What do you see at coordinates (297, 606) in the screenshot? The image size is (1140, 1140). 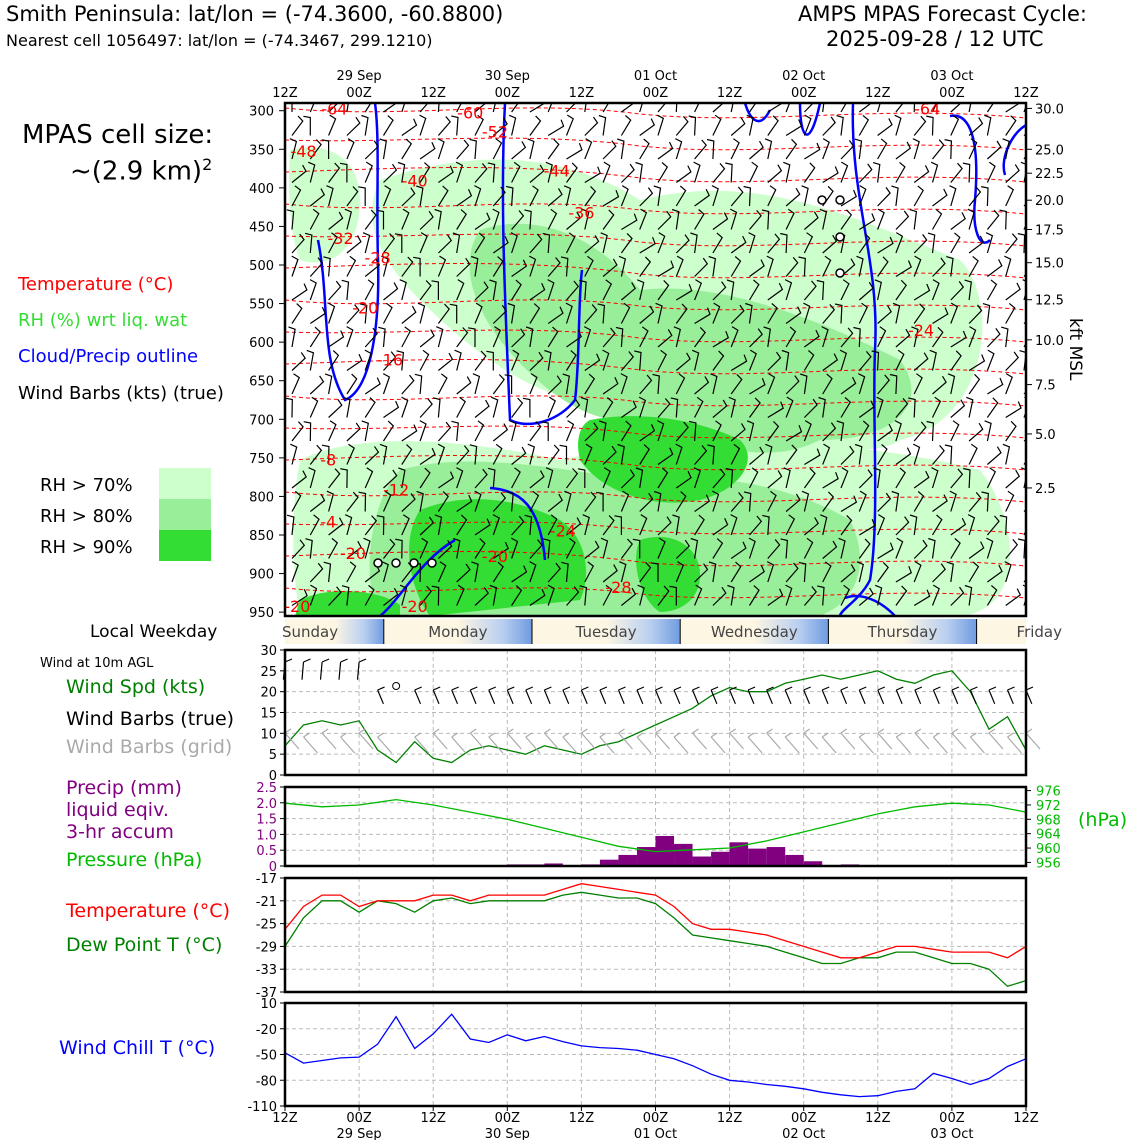 I see `temperature-contour-label: -20` at bounding box center [297, 606].